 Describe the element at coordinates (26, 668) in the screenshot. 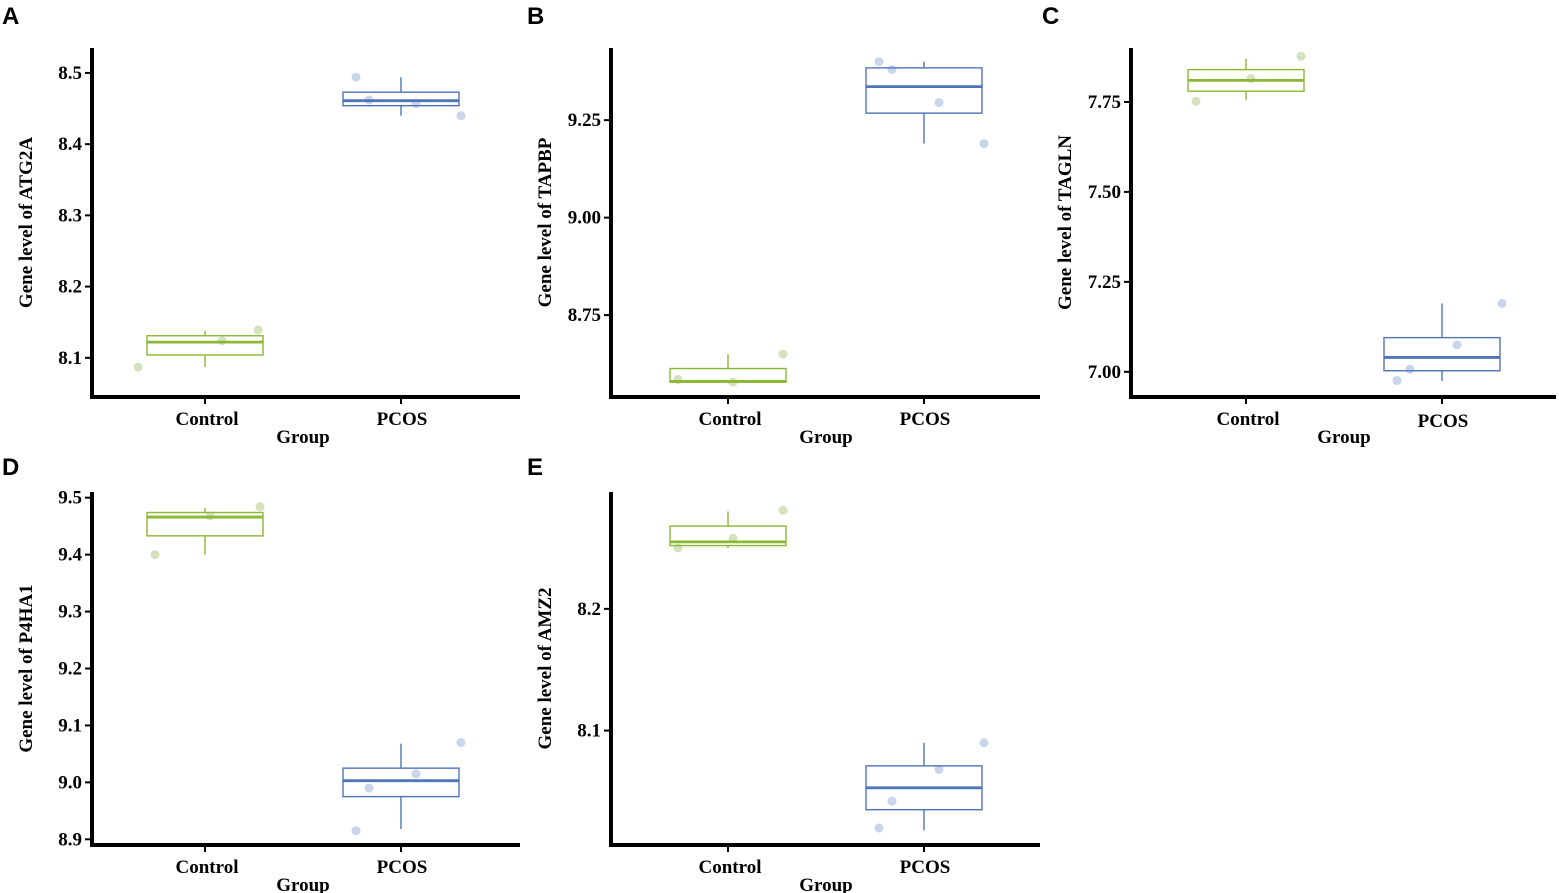

I see `y-axis-title: Gene level of P4HA1` at that location.